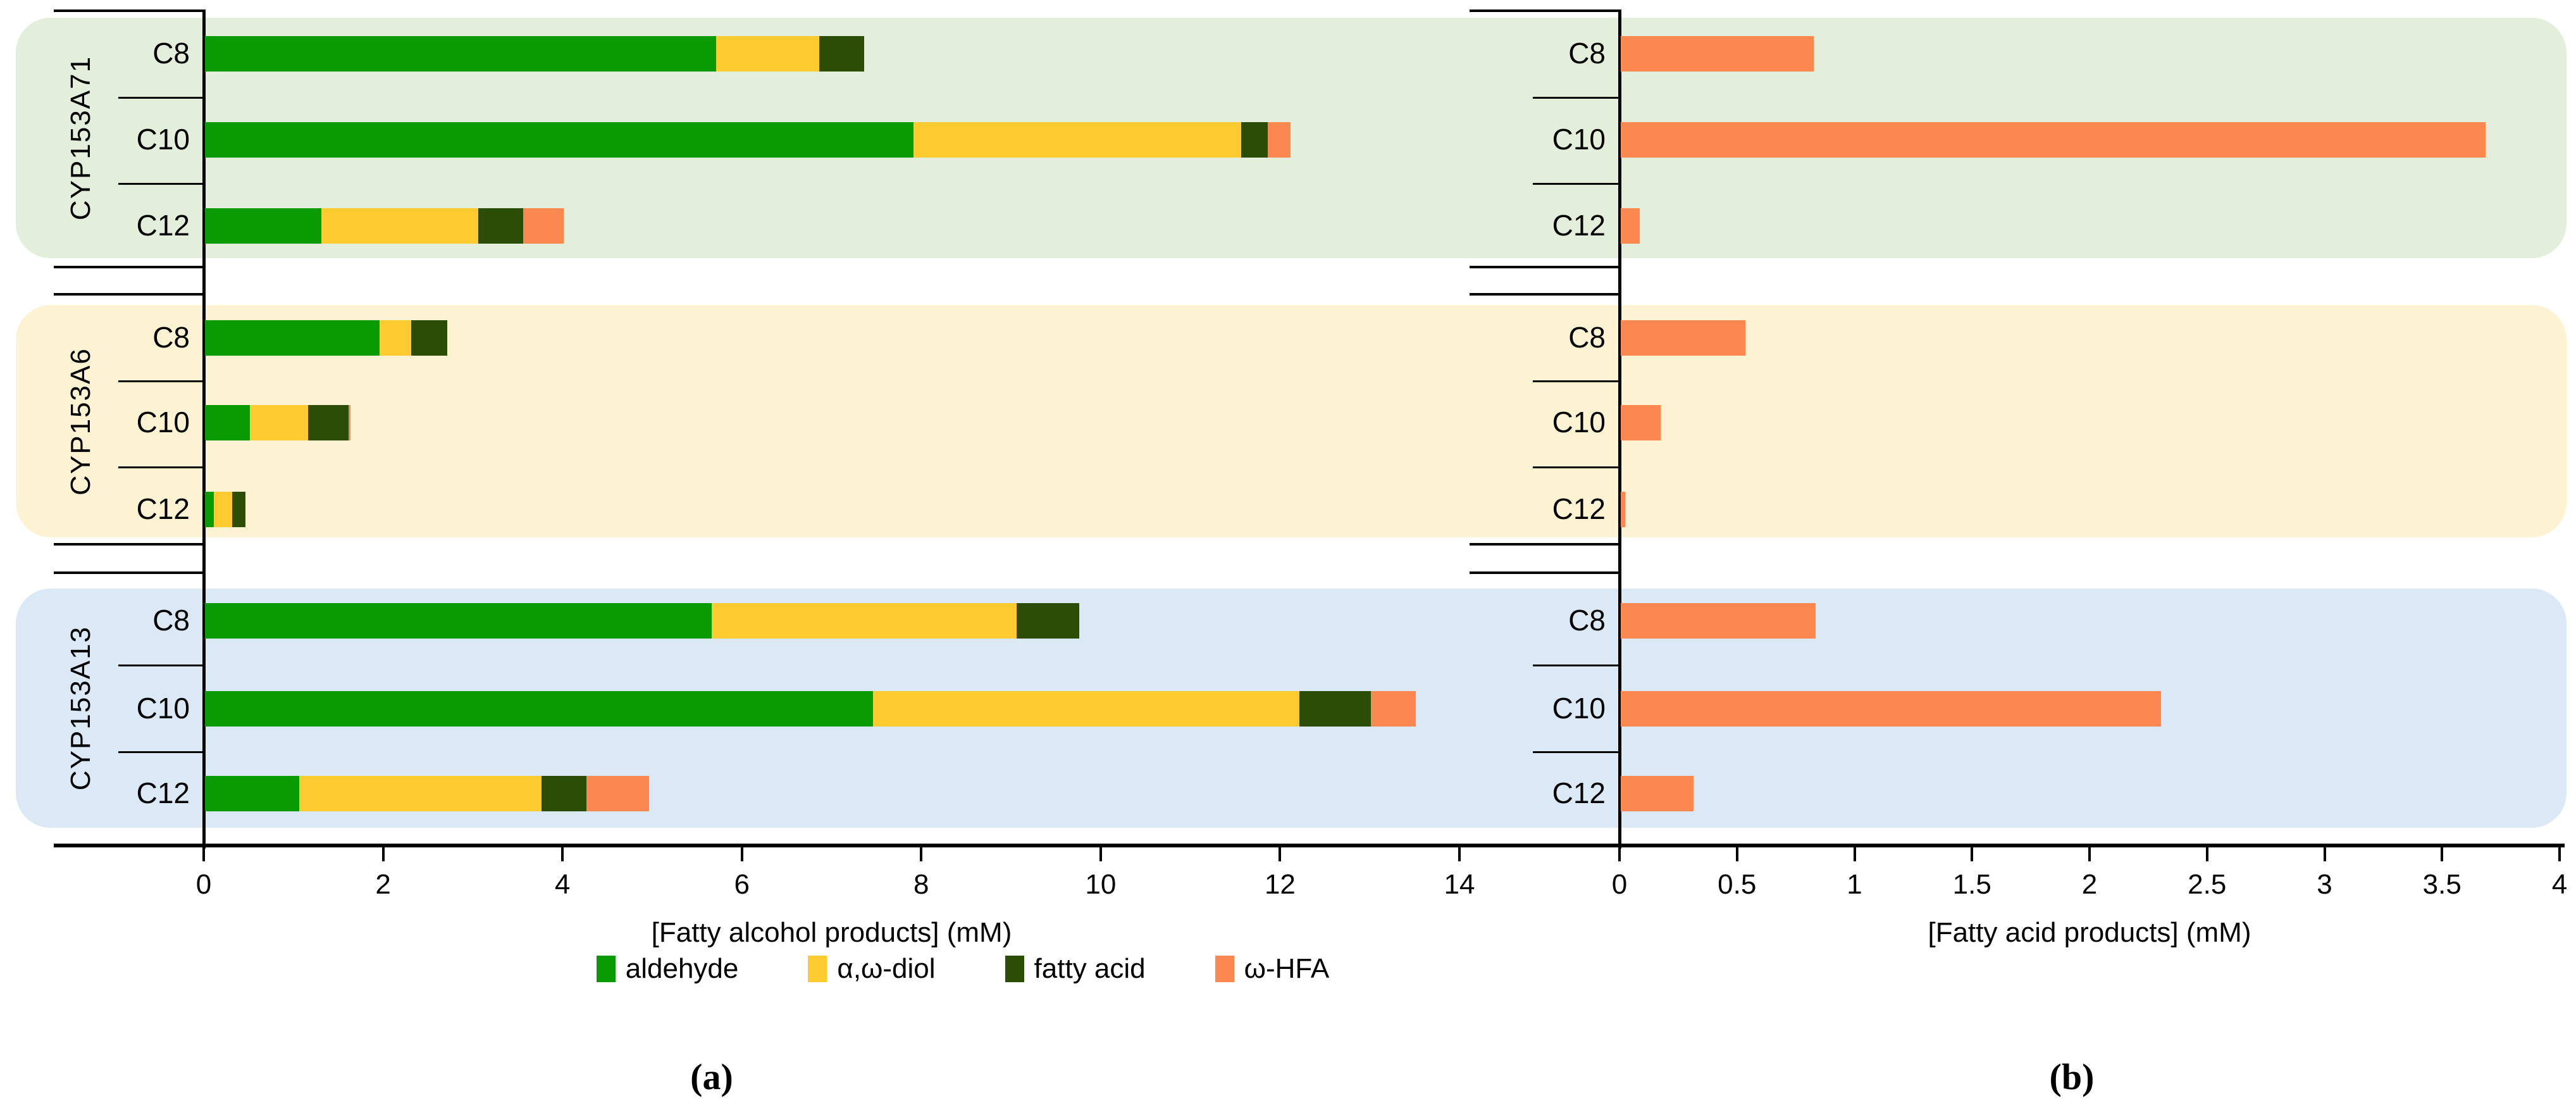 The width and height of the screenshot is (2576, 1117). What do you see at coordinates (712, 1076) in the screenshot?
I see `panel-a-letter: (a)` at bounding box center [712, 1076].